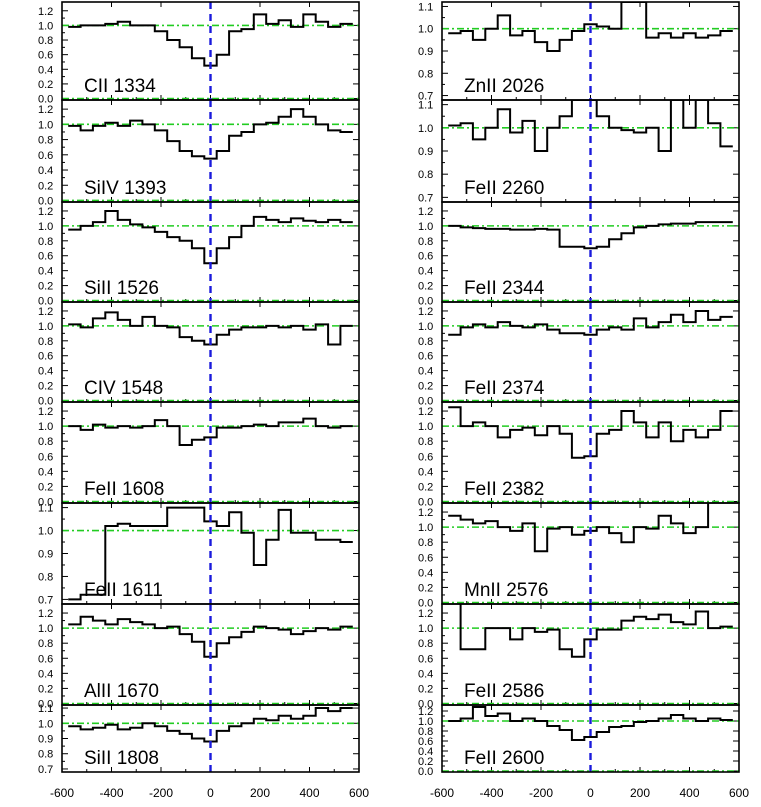  I want to click on panel-feii-2600: 0.00.20.40.60.81.01.2 FeII 2600, so click(579, 741).